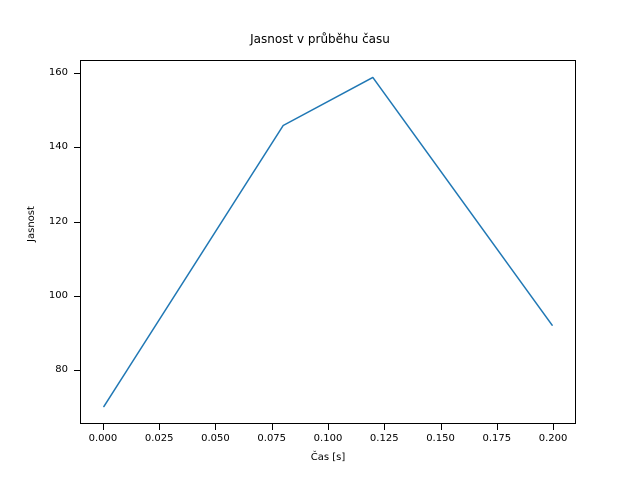  I want to click on y-tick-label: 160, so click(58, 72).